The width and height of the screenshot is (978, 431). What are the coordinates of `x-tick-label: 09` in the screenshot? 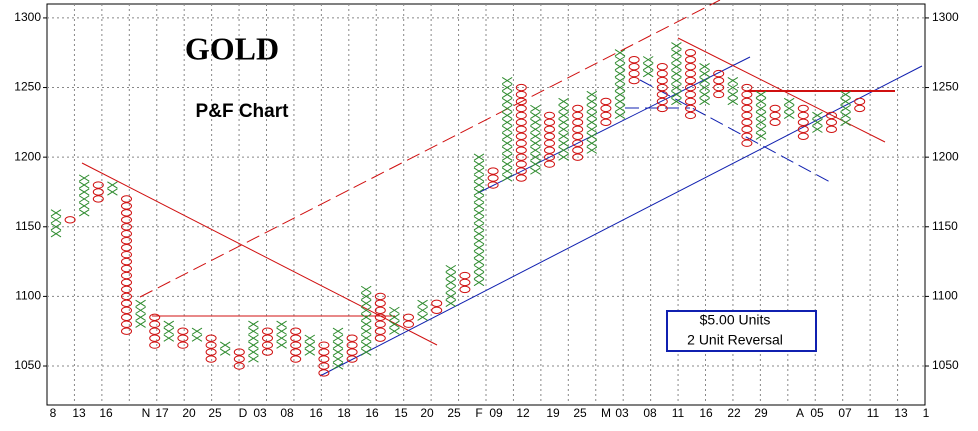 It's located at (496, 413).